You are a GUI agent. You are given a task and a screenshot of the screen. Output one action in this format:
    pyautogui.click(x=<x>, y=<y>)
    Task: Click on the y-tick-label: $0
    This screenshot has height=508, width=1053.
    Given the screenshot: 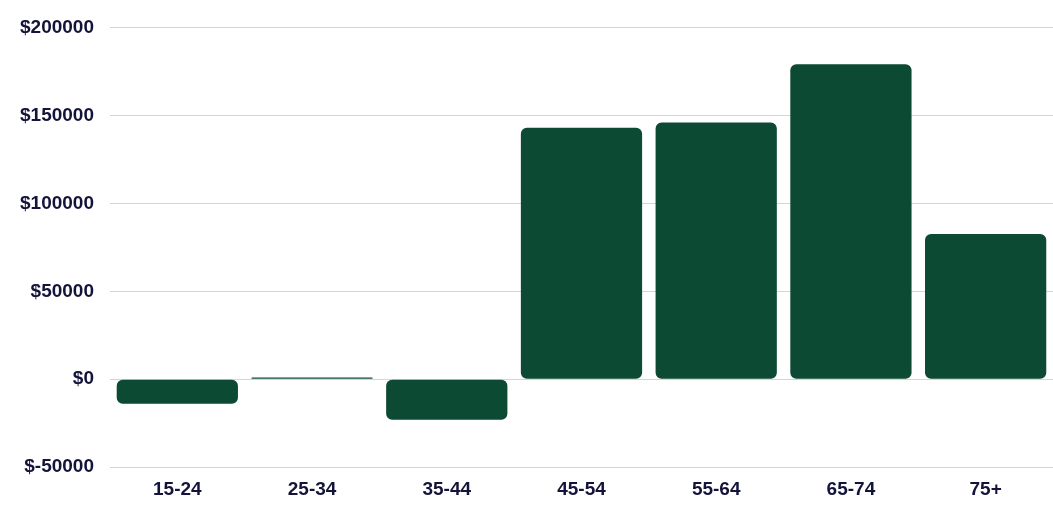 What is the action you would take?
    pyautogui.click(x=83, y=378)
    